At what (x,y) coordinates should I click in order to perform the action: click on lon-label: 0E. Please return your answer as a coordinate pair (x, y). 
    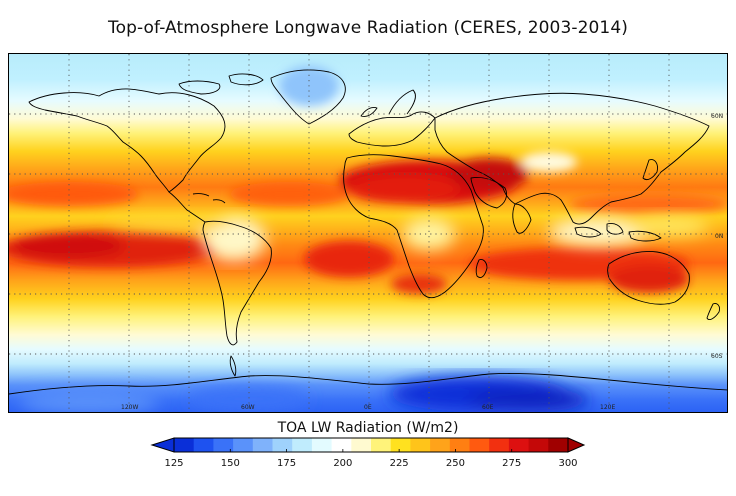
    Looking at the image, I should click on (368, 407).